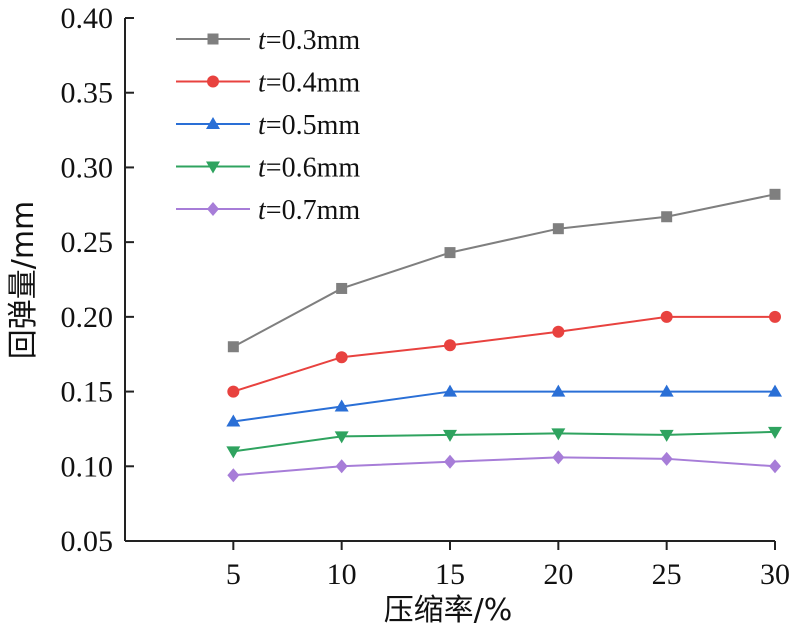 The width and height of the screenshot is (805, 626). I want to click on legend-label-value: =0.5mm, so click(313, 125).